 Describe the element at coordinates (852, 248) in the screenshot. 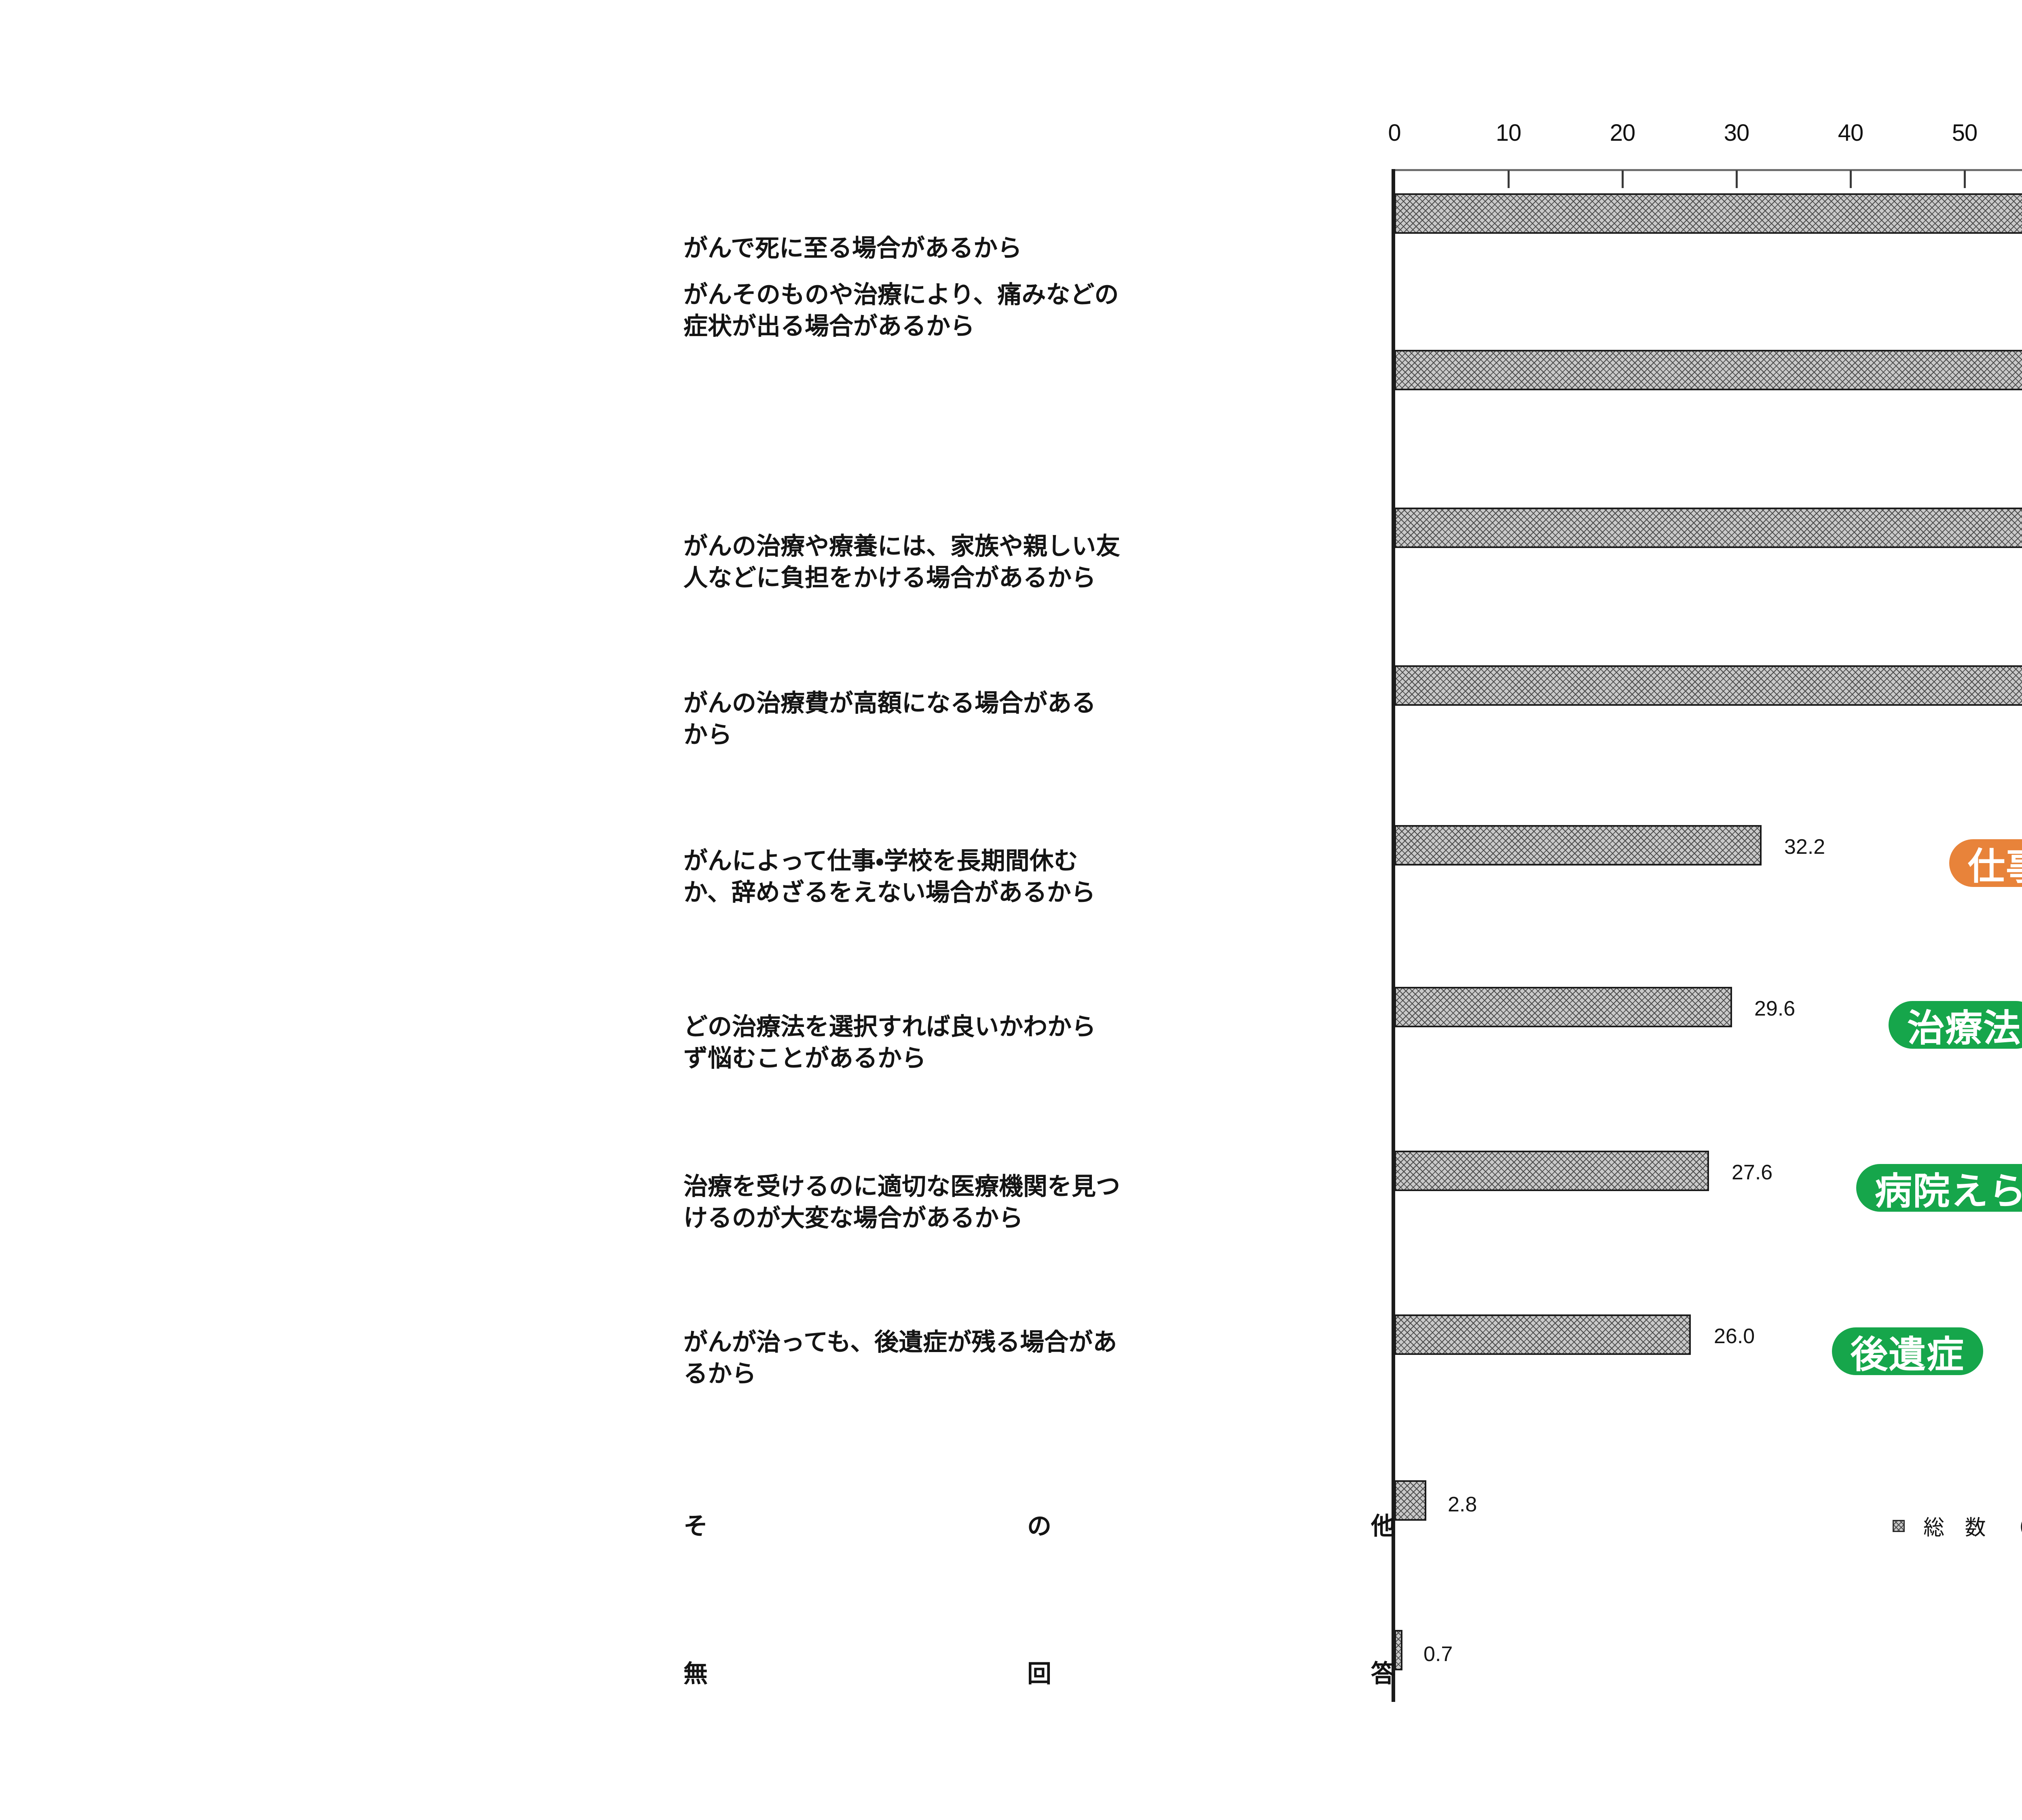

I see `category-line: がんで死に至る場合があるから` at that location.